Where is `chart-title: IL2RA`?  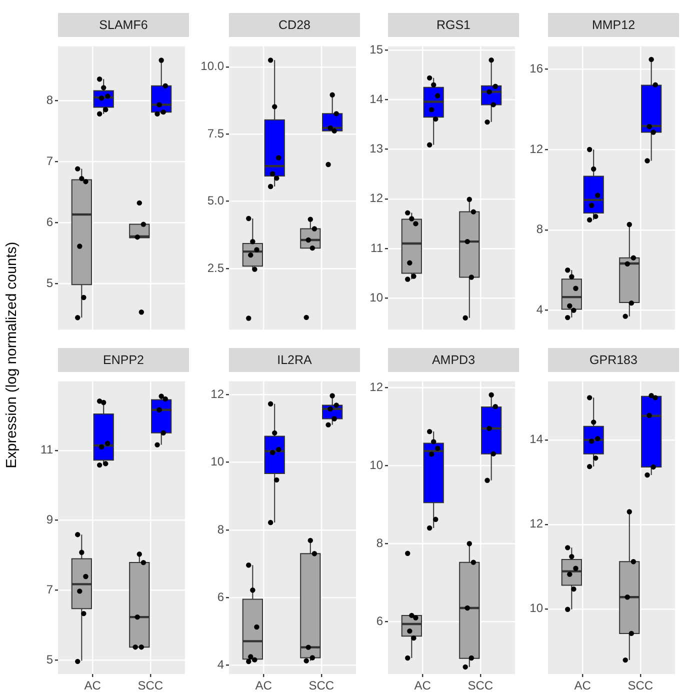
chart-title: IL2RA is located at coordinates (294, 360).